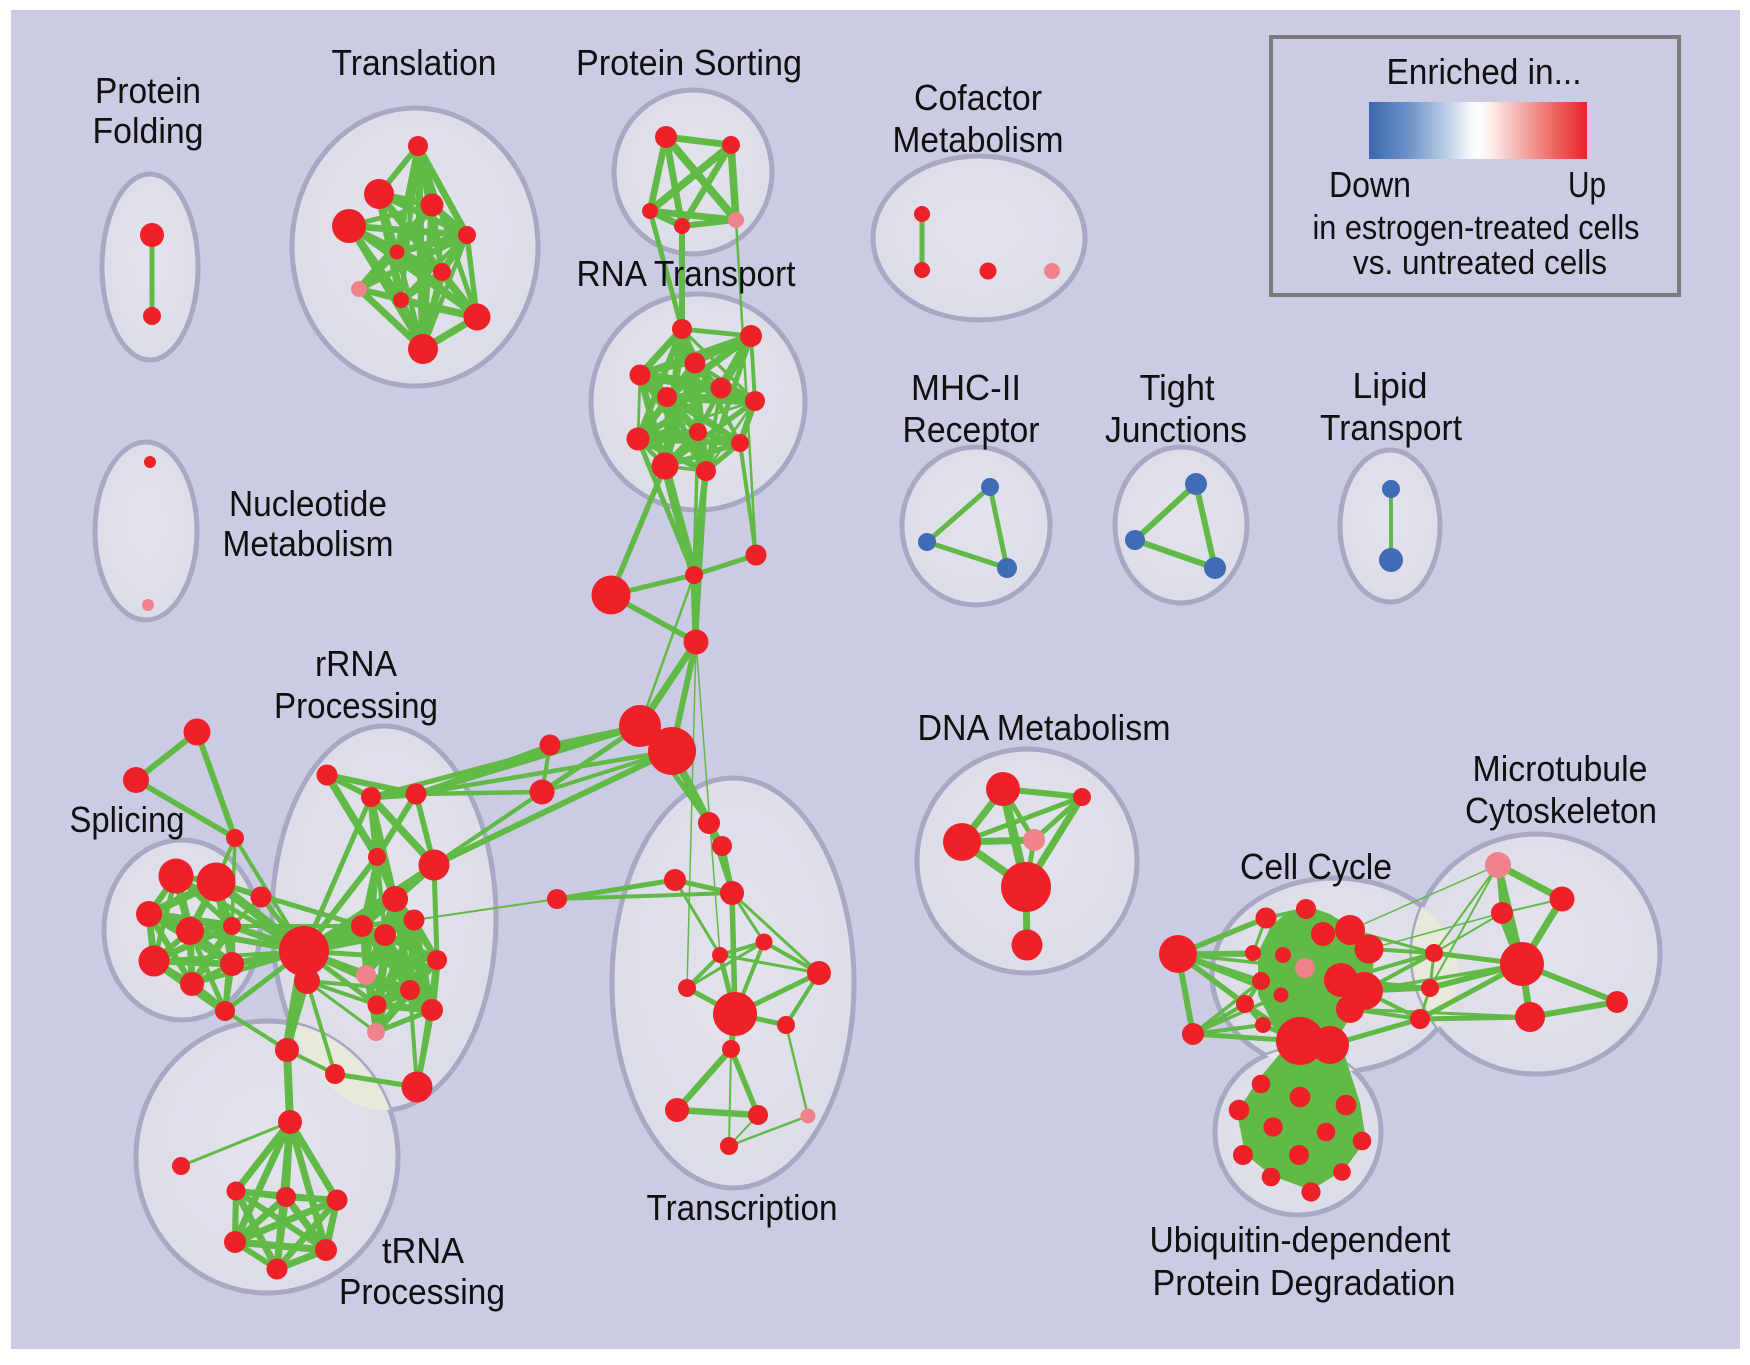 The height and width of the screenshot is (1365, 1750). I want to click on svg-text: Tight, so click(1177, 387).